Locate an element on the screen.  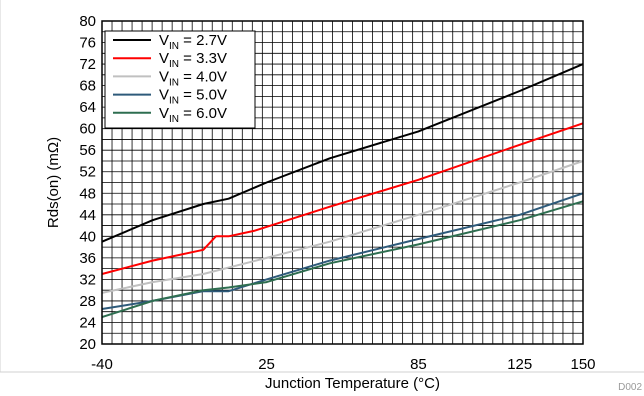
y-tick-label: 60 is located at coordinates (87, 129).